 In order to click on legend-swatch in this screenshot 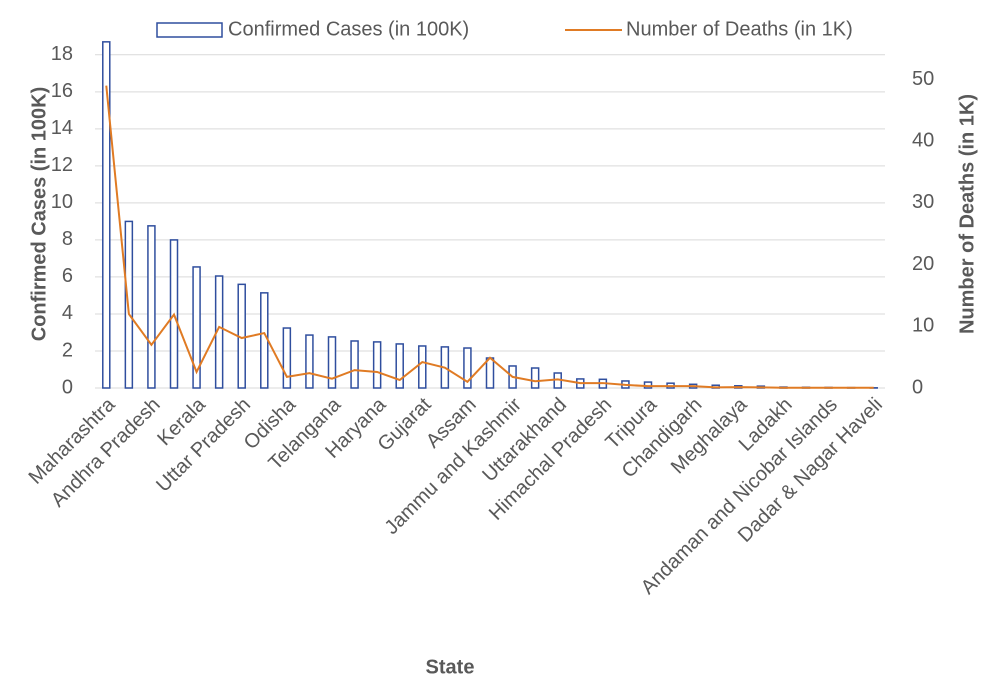, I will do `click(189, 30)`.